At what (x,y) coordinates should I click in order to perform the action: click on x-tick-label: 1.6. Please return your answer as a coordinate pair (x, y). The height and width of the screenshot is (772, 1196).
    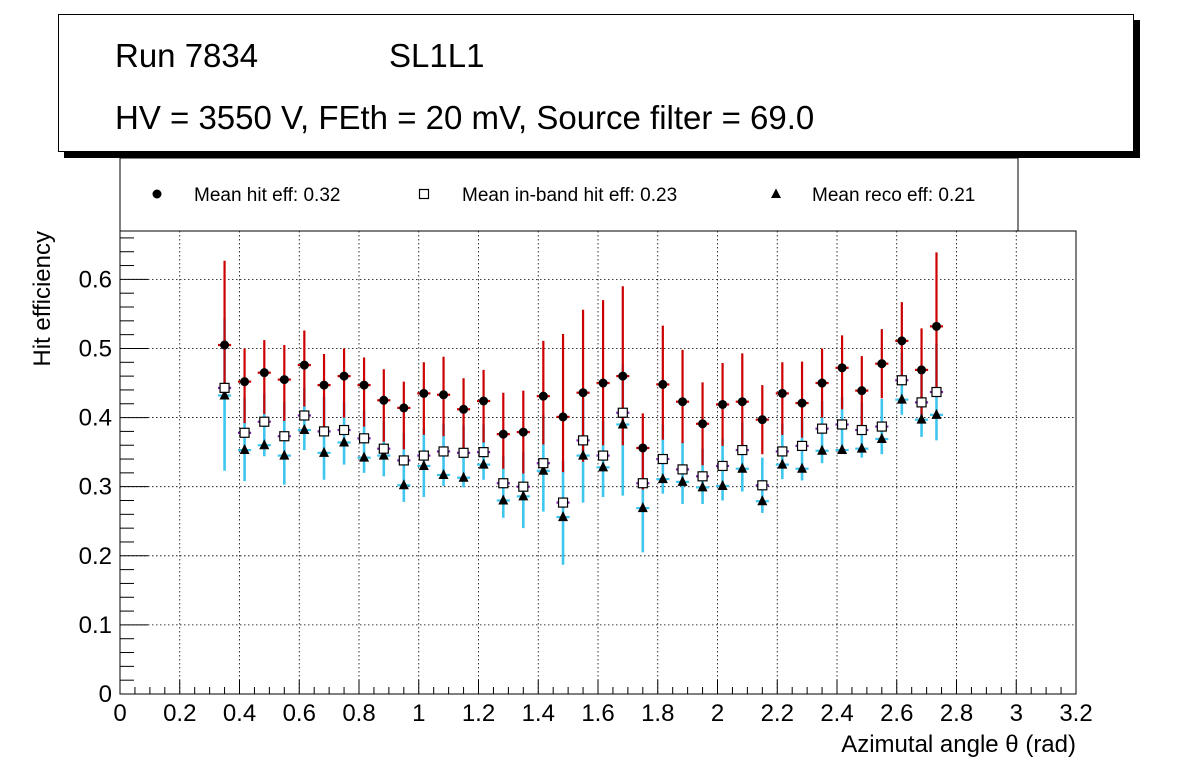
    Looking at the image, I should click on (597, 713).